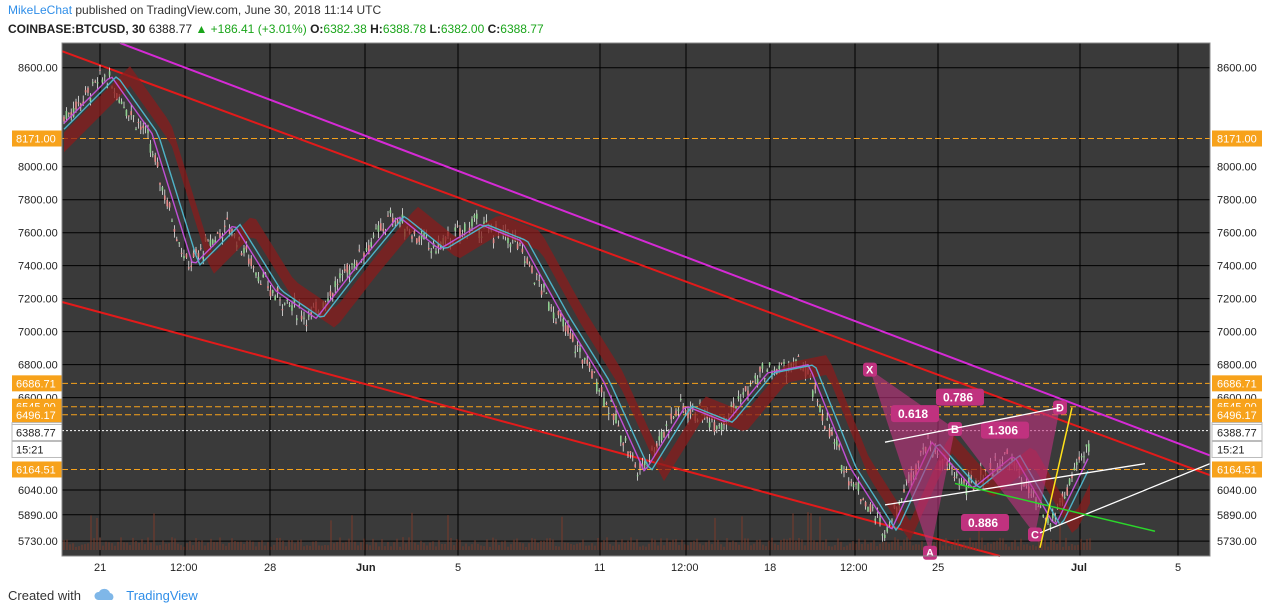  I want to click on green-trend-line, so click(1055, 507).